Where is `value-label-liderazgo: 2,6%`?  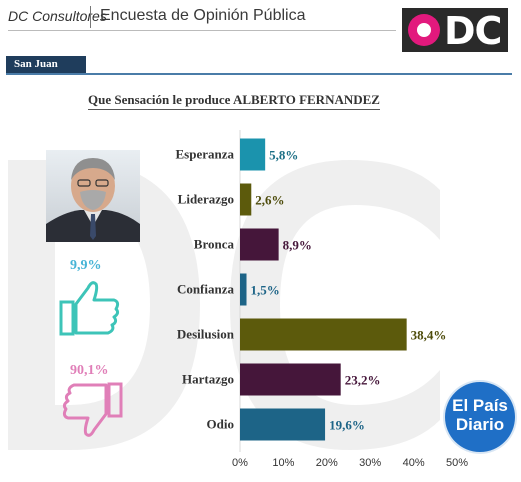
value-label-liderazgo: 2,6% is located at coordinates (269, 200).